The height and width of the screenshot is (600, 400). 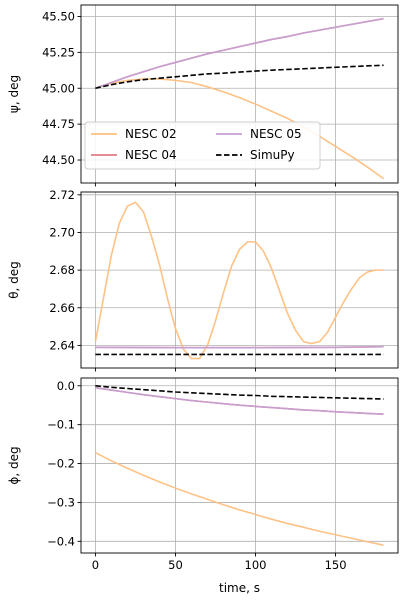 What do you see at coordinates (95, 565) in the screenshot?
I see `panel-3-xtick-label-0: 0` at bounding box center [95, 565].